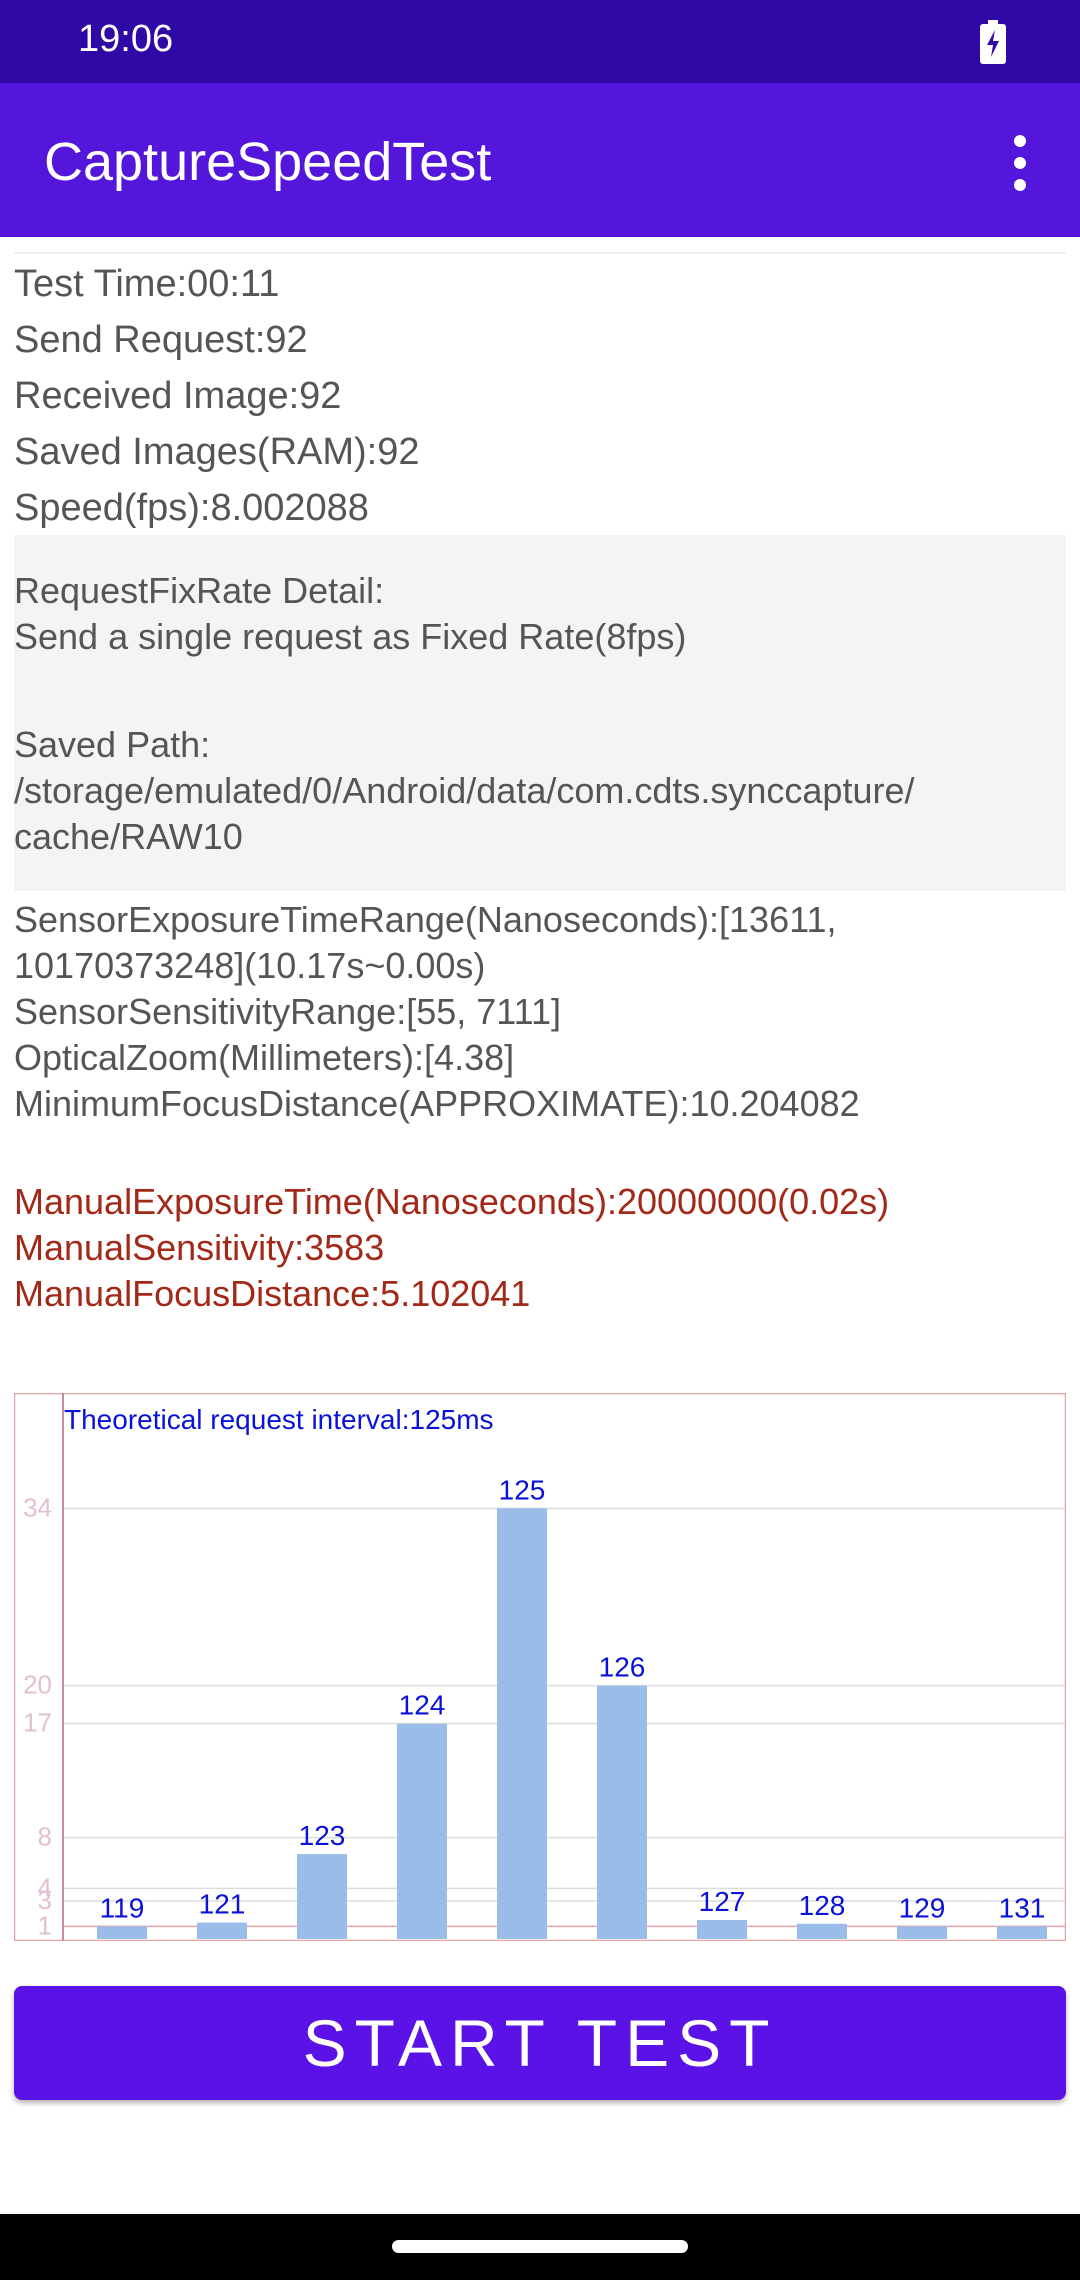  Describe the element at coordinates (147, 284) in the screenshot. I see `test-time: Test Time:00:11` at that location.